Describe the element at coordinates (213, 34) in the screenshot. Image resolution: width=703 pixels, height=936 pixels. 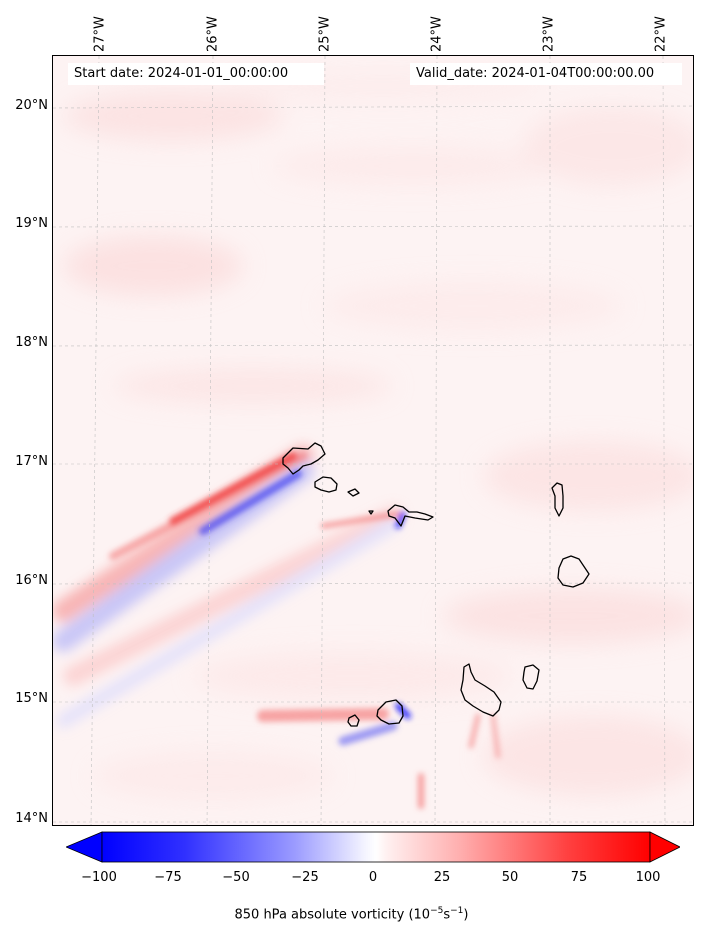
I see `lon-label-26w: 26°W` at that location.